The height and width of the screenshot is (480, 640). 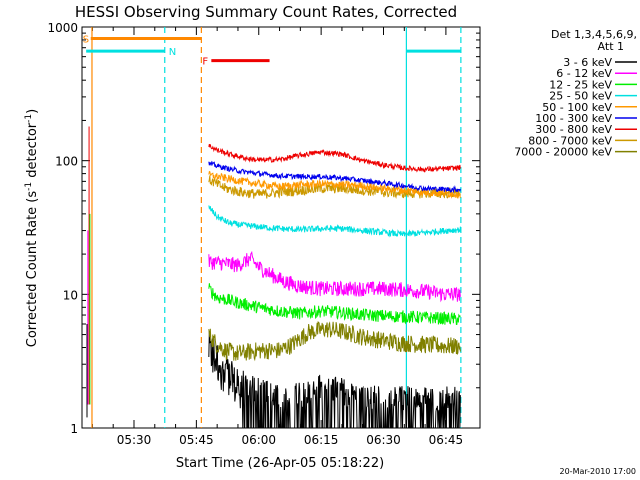 I want to click on legend-label: 50 - 100 keV, so click(x=577, y=107).